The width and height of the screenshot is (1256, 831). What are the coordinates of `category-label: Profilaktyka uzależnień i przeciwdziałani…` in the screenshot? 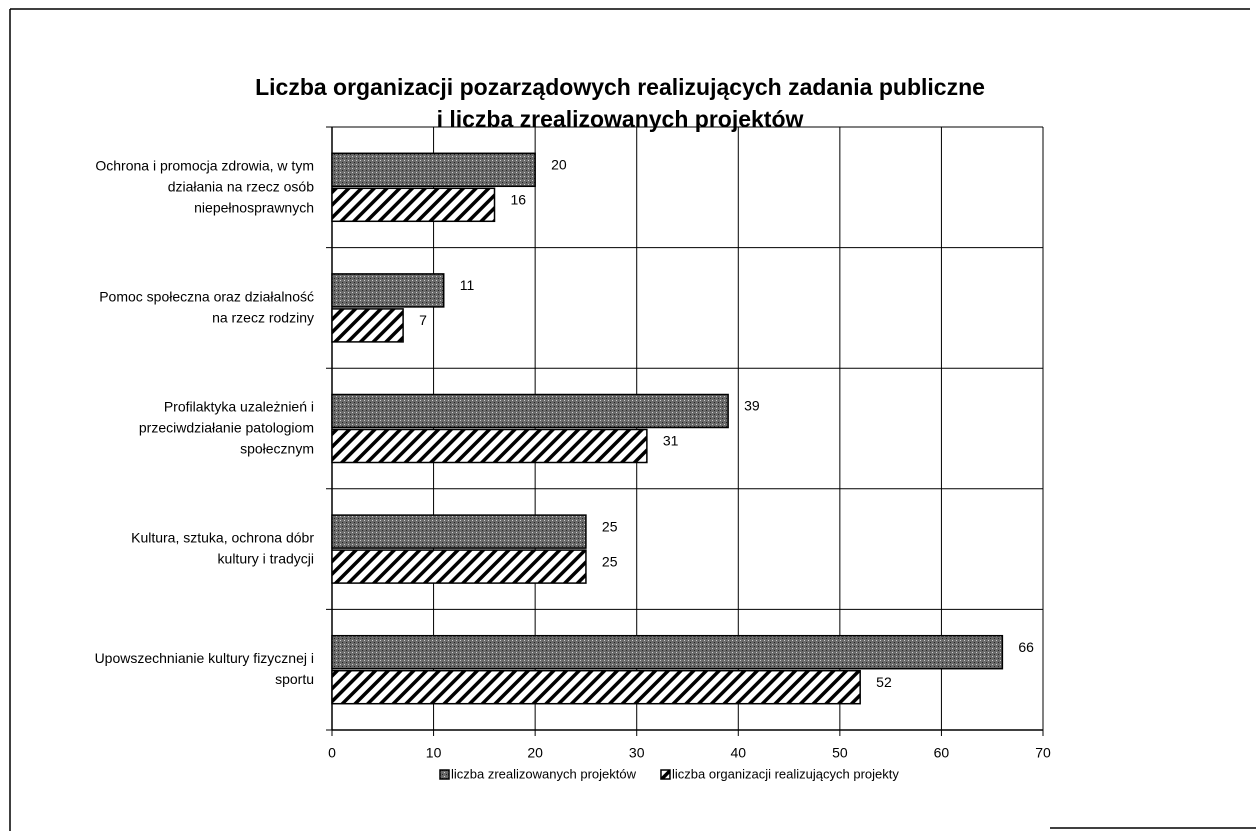 It's located at (226, 427).